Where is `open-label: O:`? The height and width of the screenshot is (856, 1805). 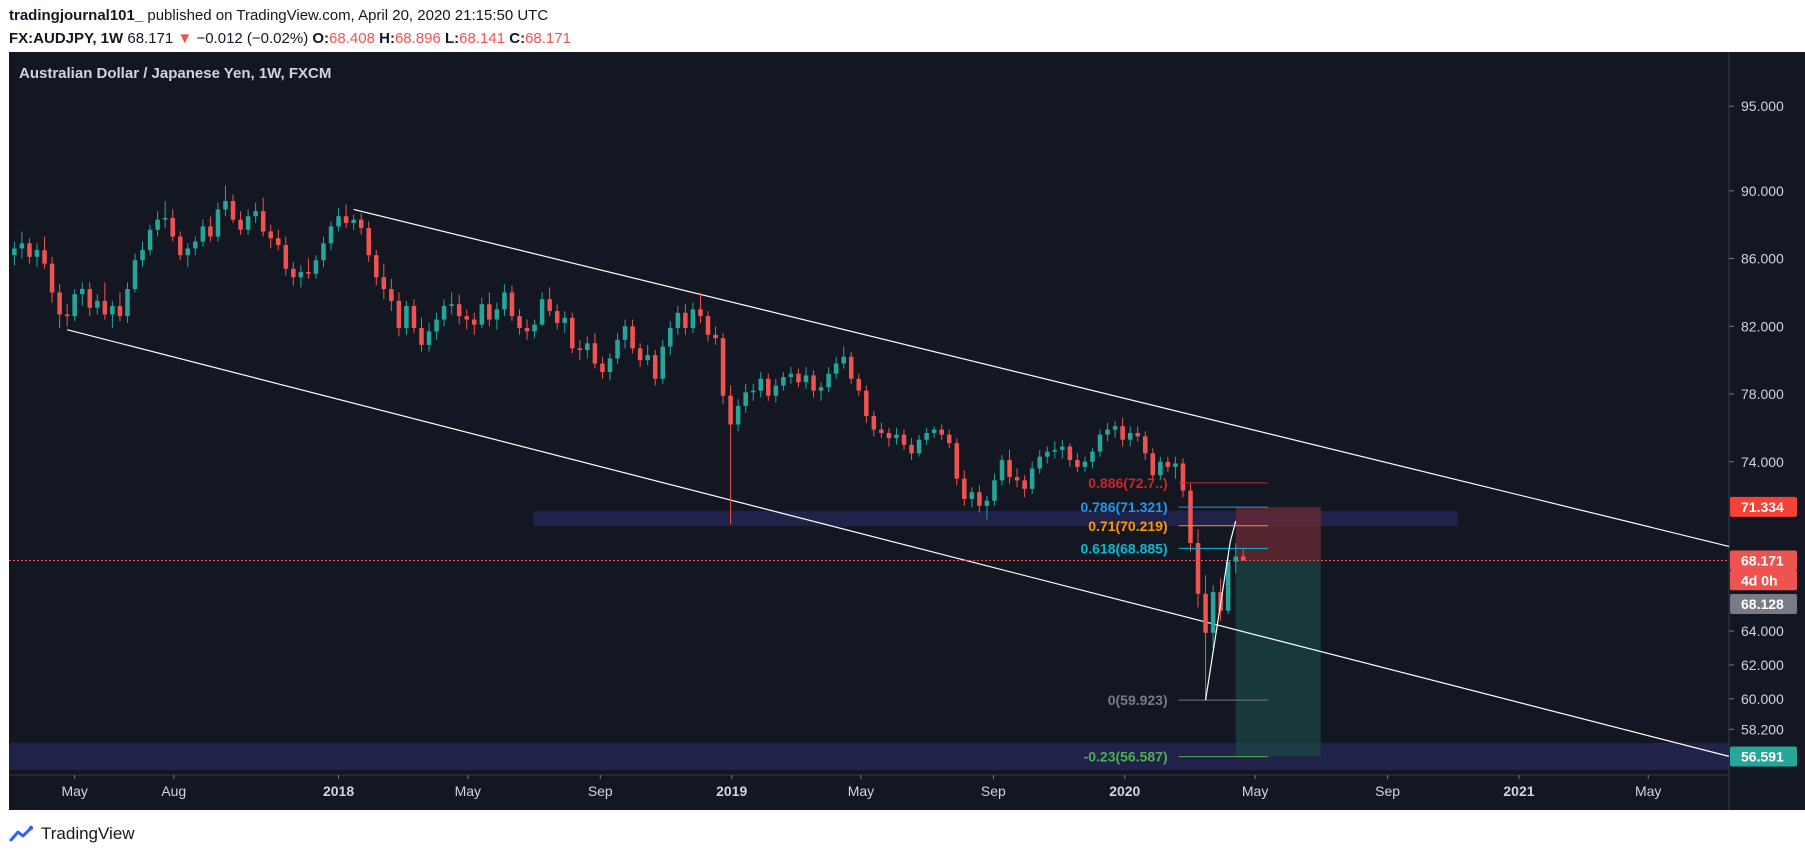 open-label: O: is located at coordinates (321, 38).